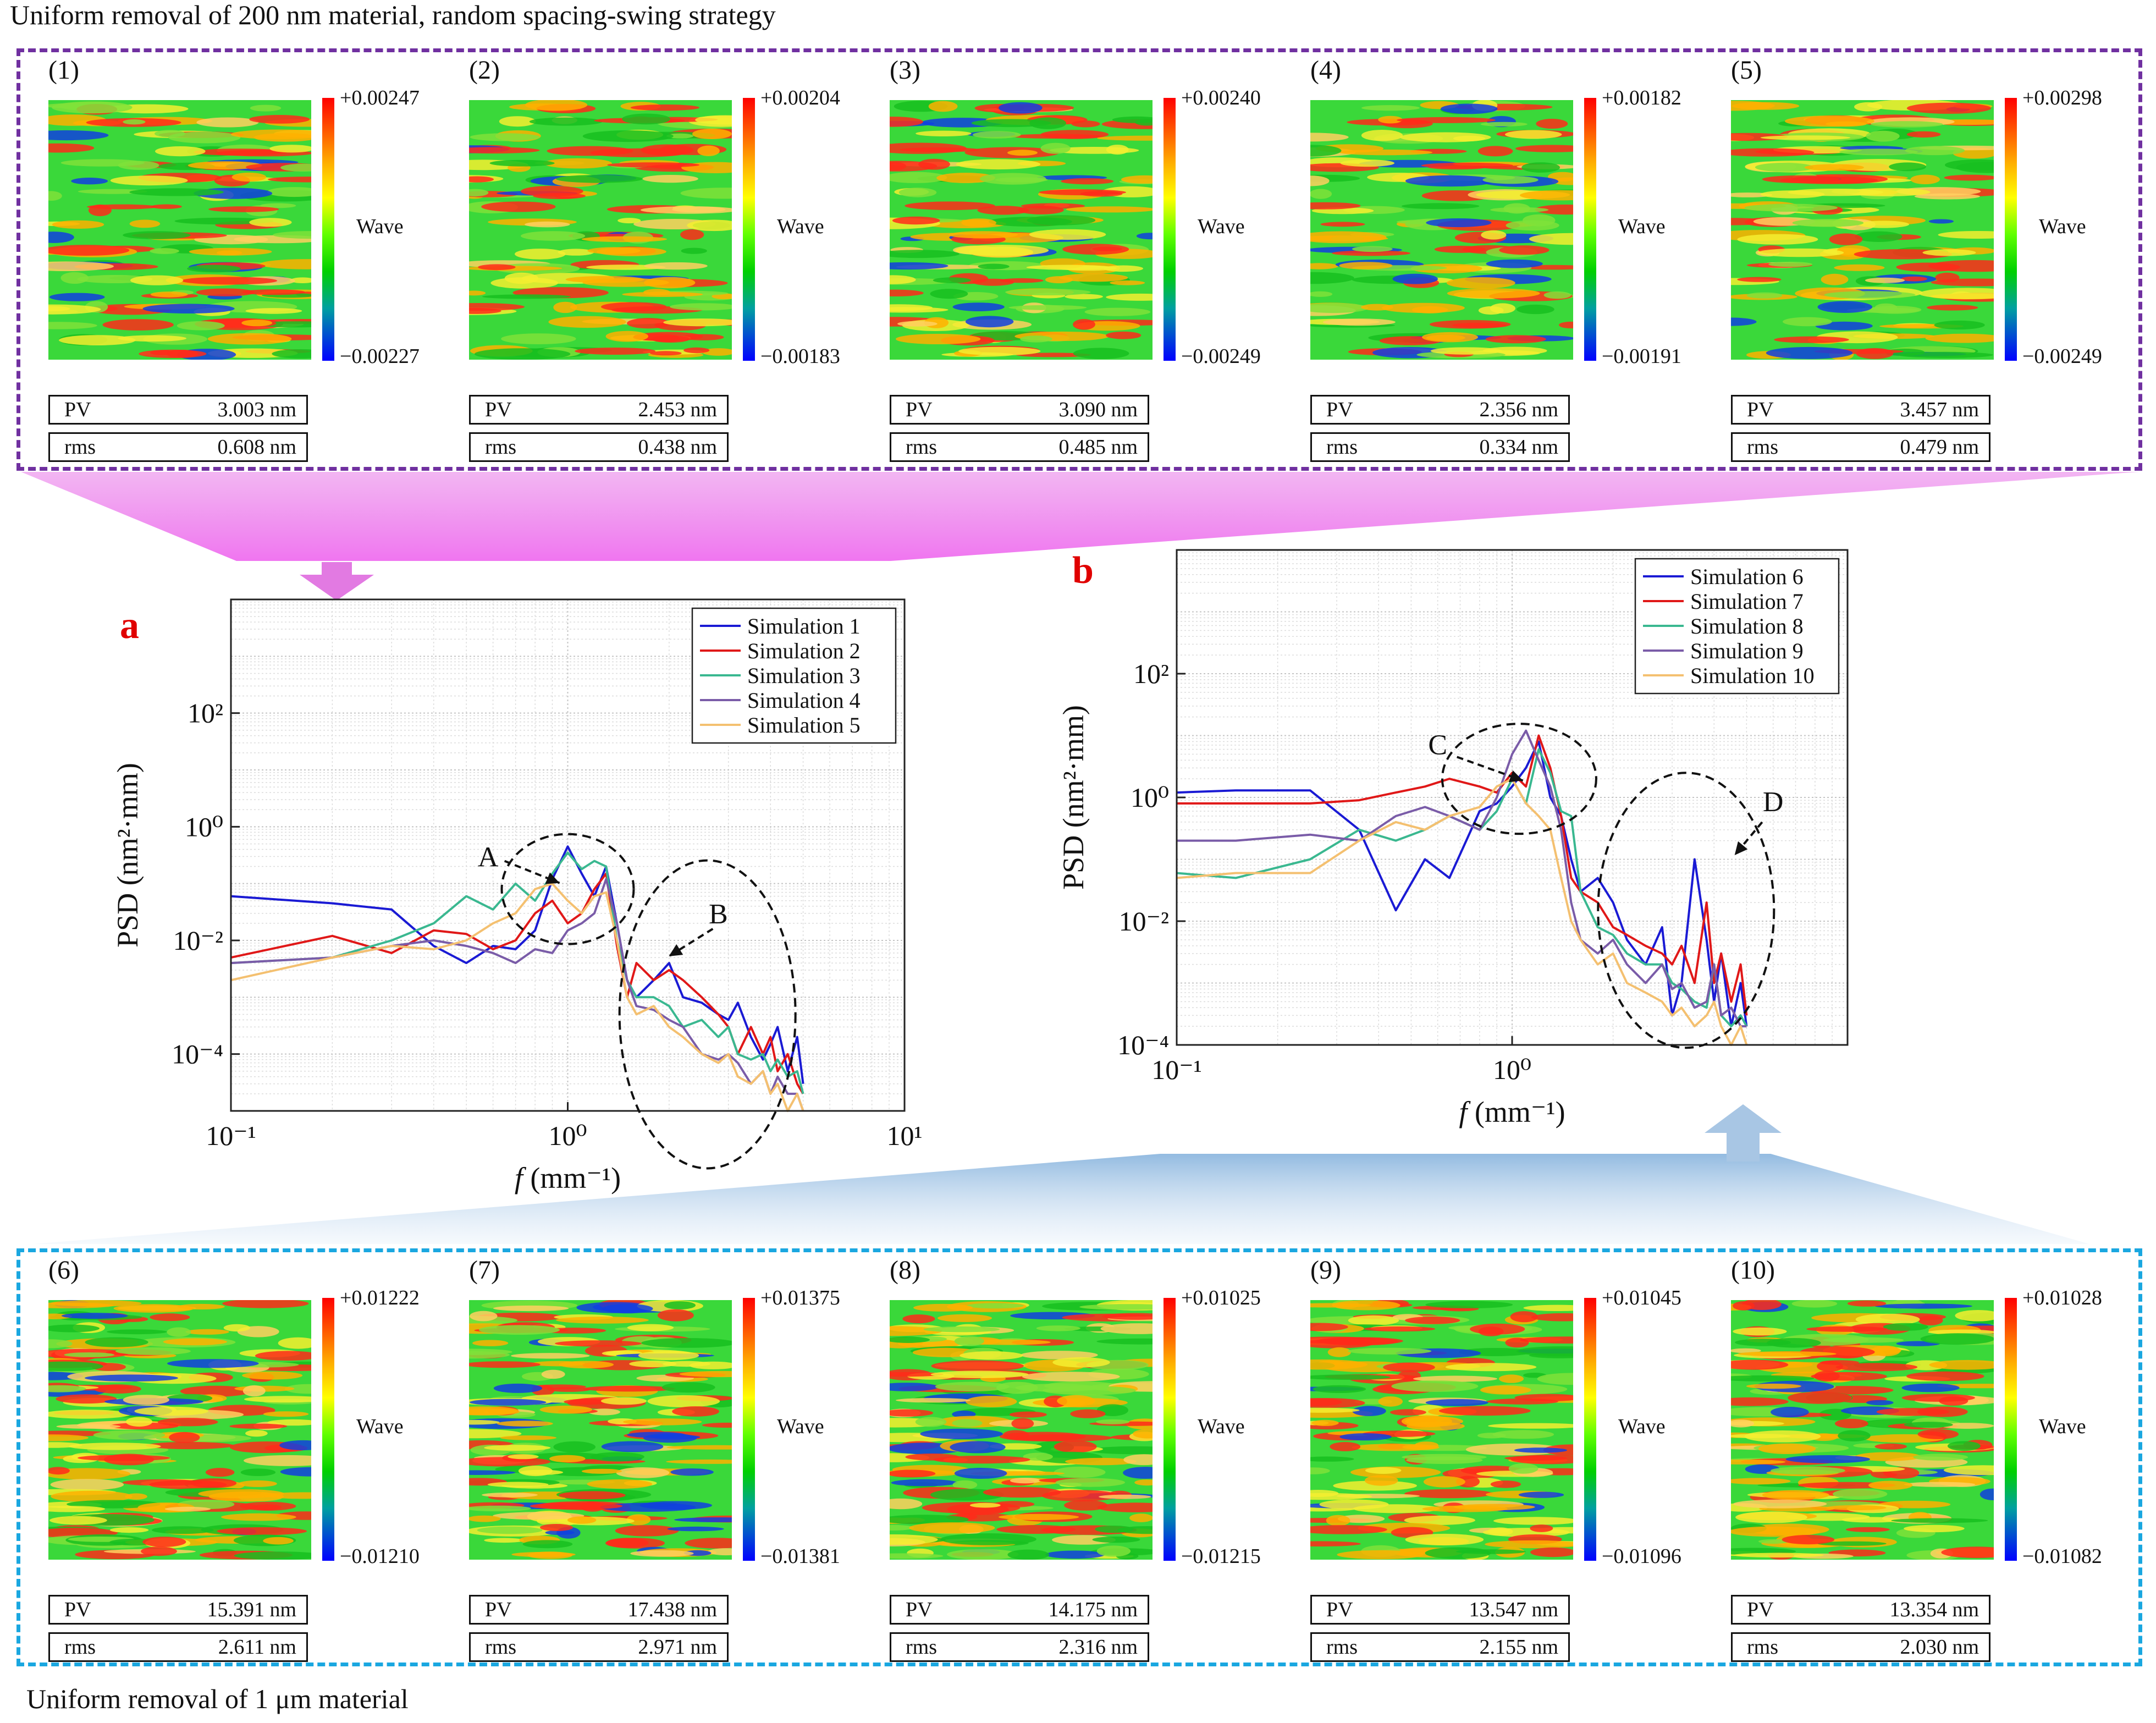 The image size is (2156, 1723). Describe the element at coordinates (599, 447) in the screenshot. I see `rms-row: rms 0.438 nm` at that location.